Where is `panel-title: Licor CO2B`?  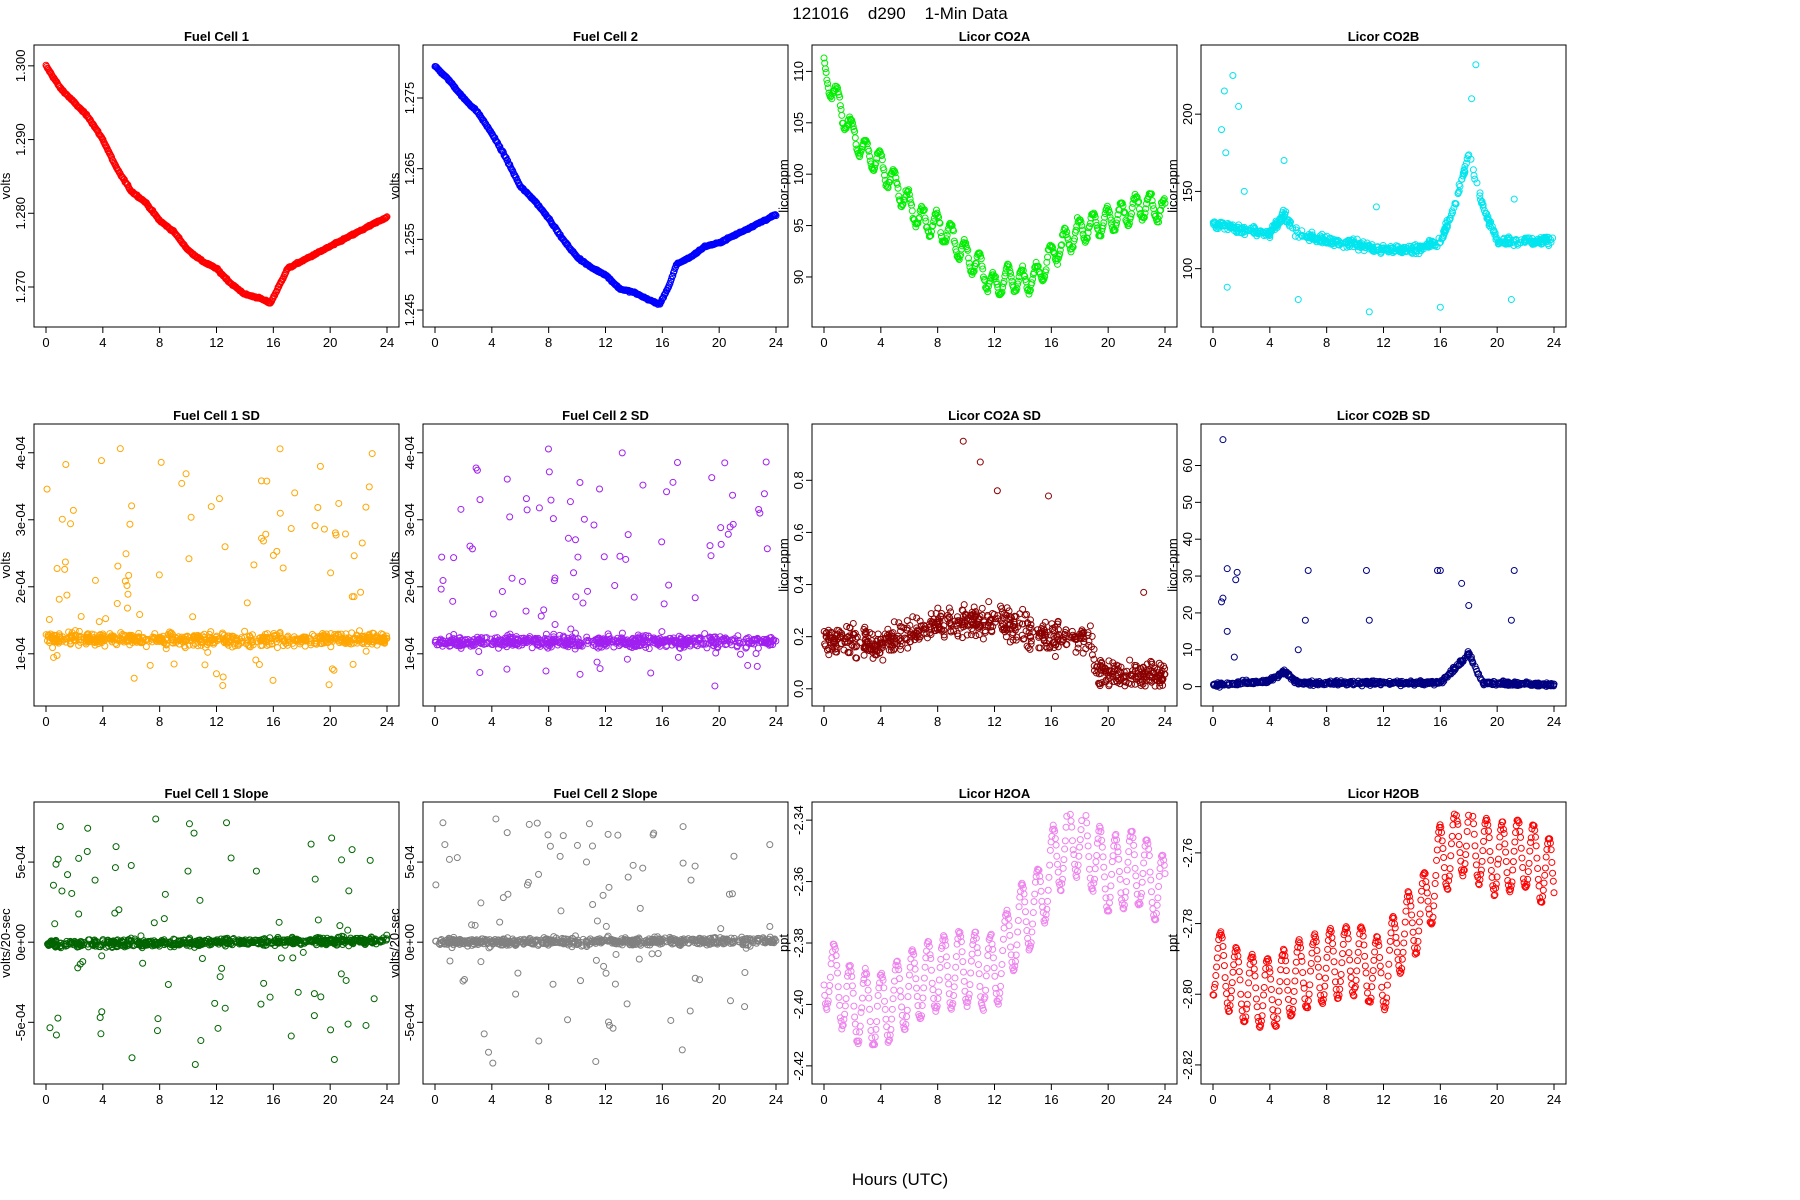
panel-title: Licor CO2B is located at coordinates (1384, 36).